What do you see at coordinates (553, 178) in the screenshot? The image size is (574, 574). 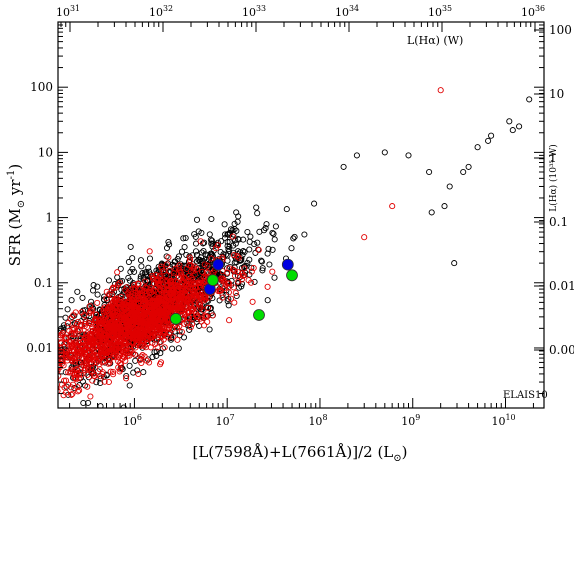 I see `right-axis-label: L(Hα) (10³⁵ W)` at bounding box center [553, 178].